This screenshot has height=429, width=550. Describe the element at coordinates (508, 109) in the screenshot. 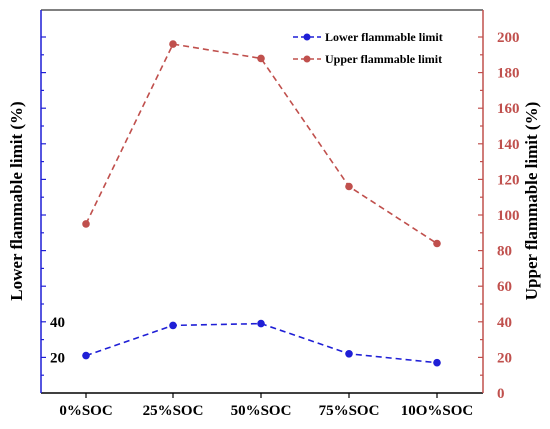

I see `right-tick-label: 160` at that location.